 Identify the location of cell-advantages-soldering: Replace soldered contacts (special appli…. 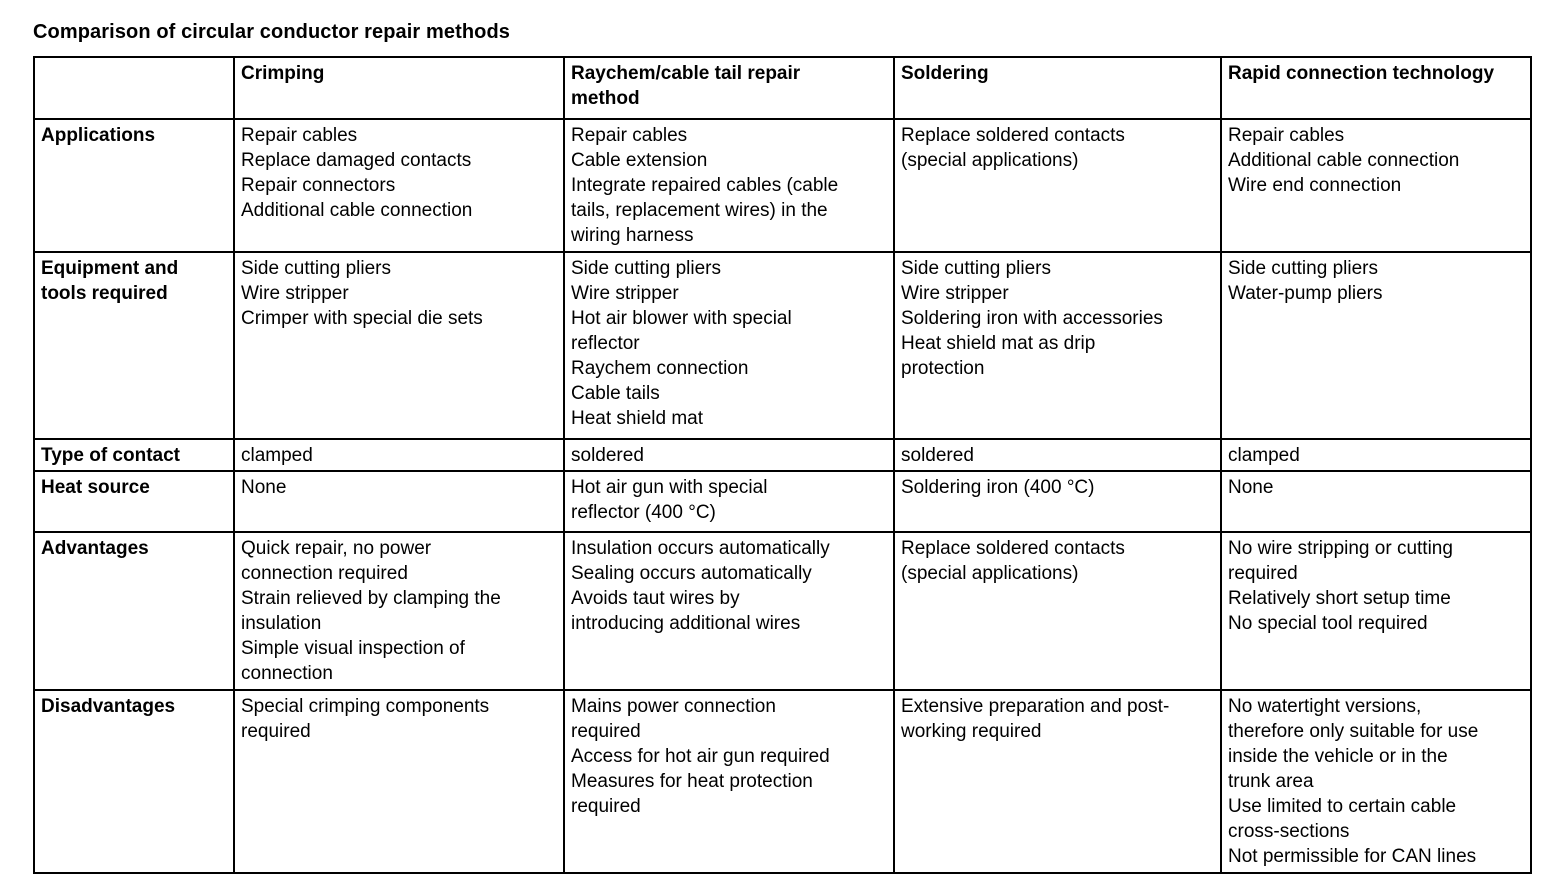
(1057, 611).